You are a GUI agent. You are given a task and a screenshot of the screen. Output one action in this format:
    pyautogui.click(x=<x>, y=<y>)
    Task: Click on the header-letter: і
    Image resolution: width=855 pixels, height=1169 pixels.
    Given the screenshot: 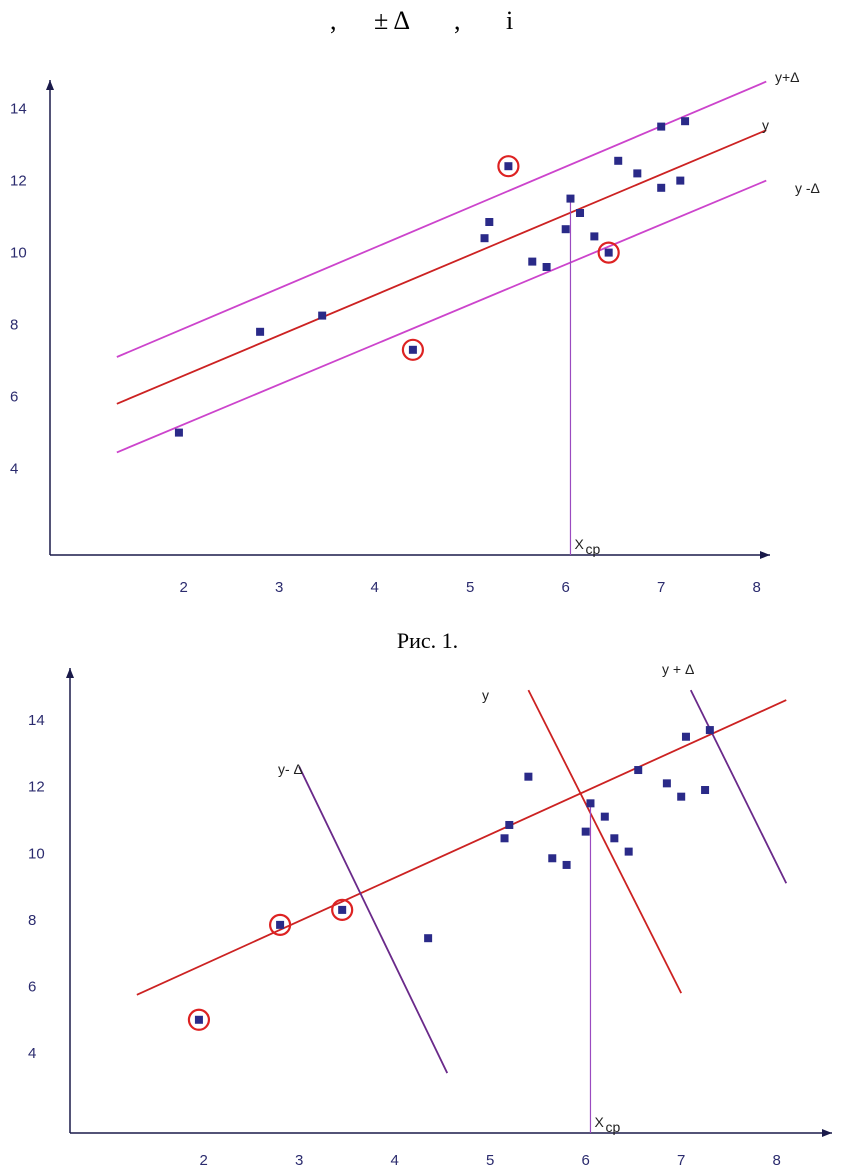 What is the action you would take?
    pyautogui.click(x=510, y=20)
    